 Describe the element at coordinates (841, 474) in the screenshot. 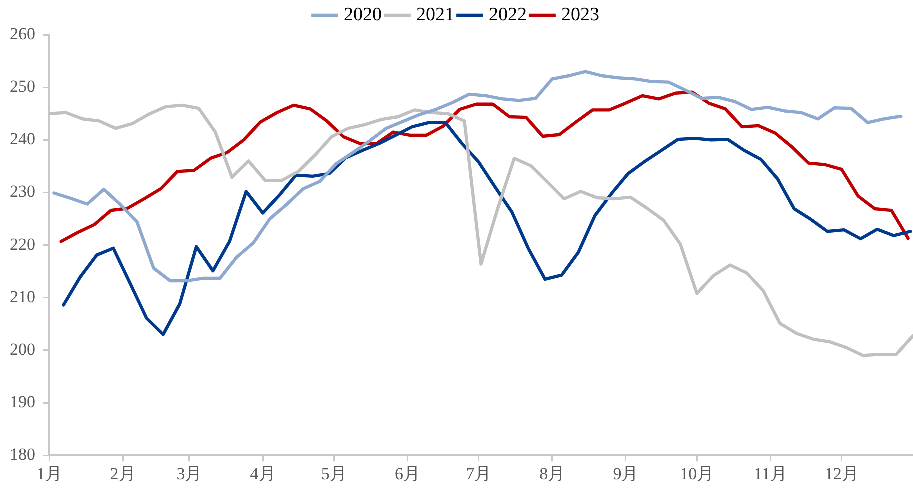

I see `x-tick-label: 12月` at that location.